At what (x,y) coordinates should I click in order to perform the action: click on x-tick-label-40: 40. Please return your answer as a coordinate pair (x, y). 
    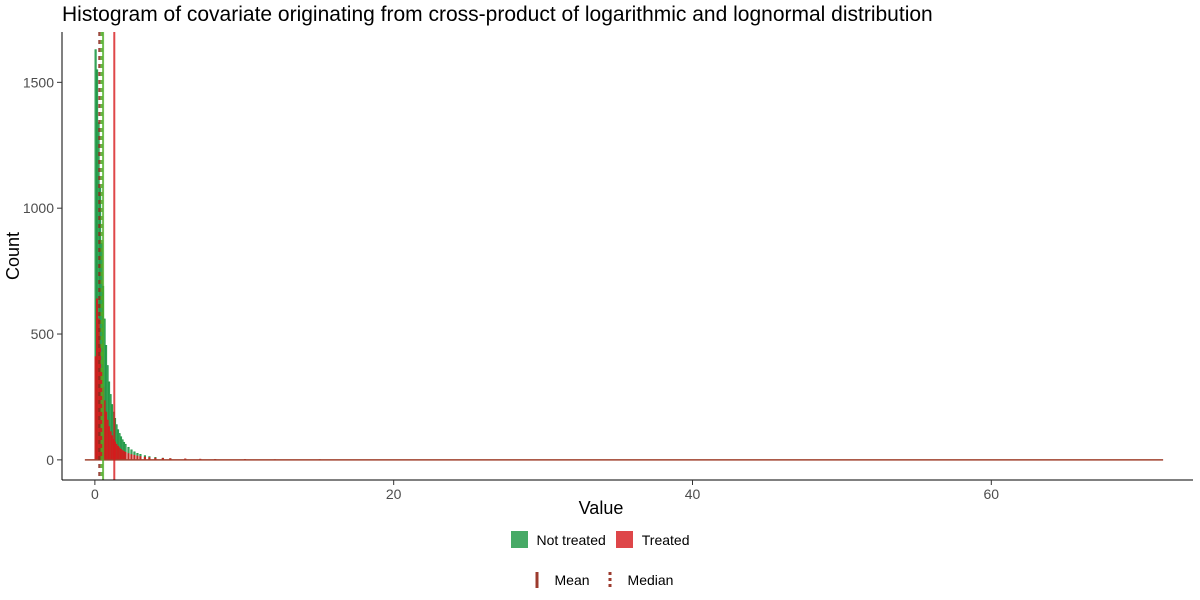
    Looking at the image, I should click on (693, 494).